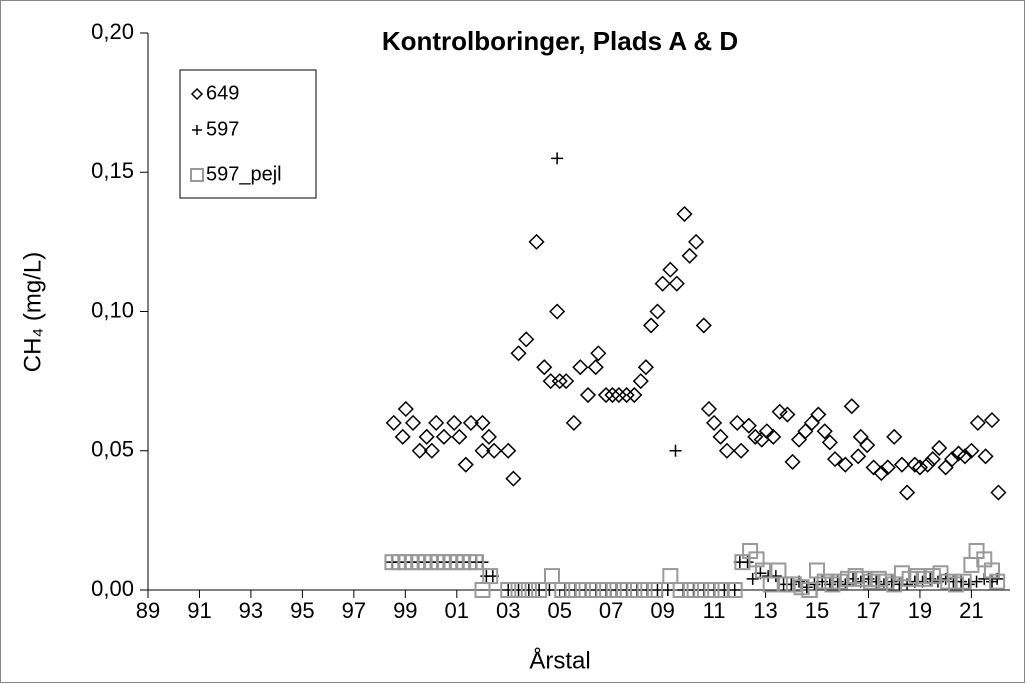 This screenshot has height=684, width=1027. Describe the element at coordinates (559, 610) in the screenshot. I see `x-tick-label: 05` at that location.